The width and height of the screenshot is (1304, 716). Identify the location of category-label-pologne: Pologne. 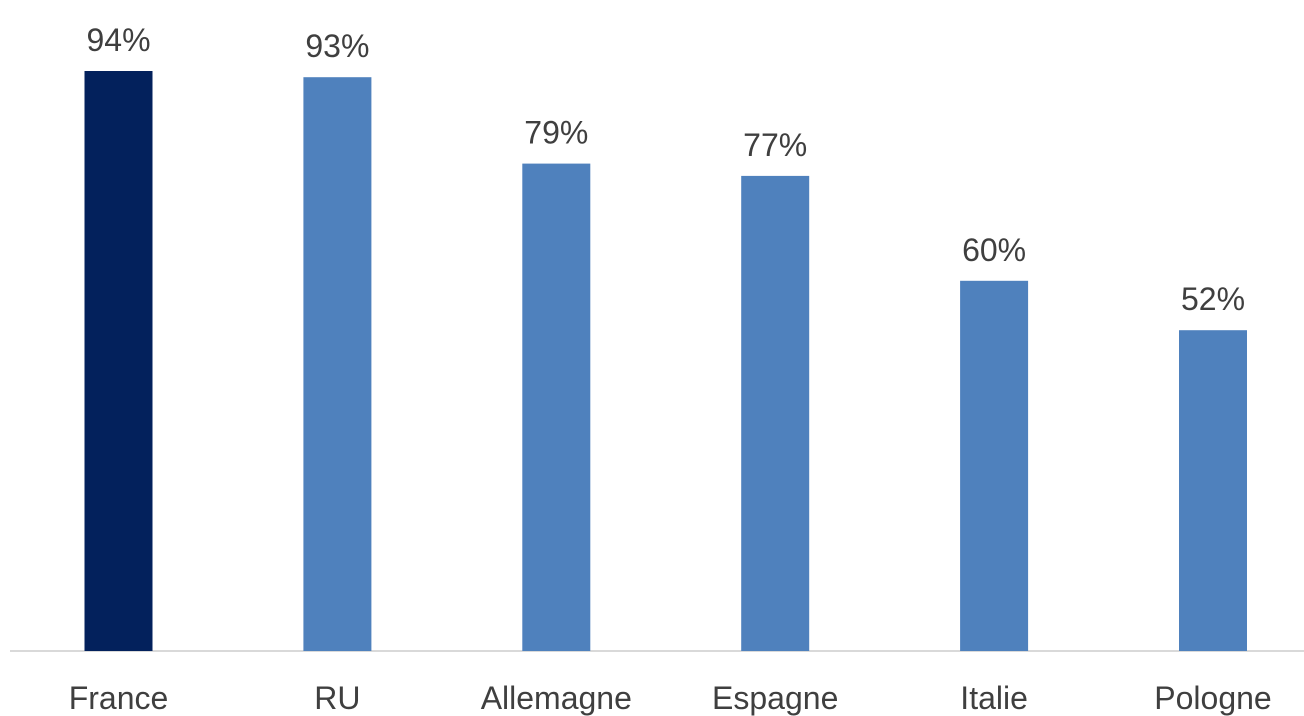
(1212, 698).